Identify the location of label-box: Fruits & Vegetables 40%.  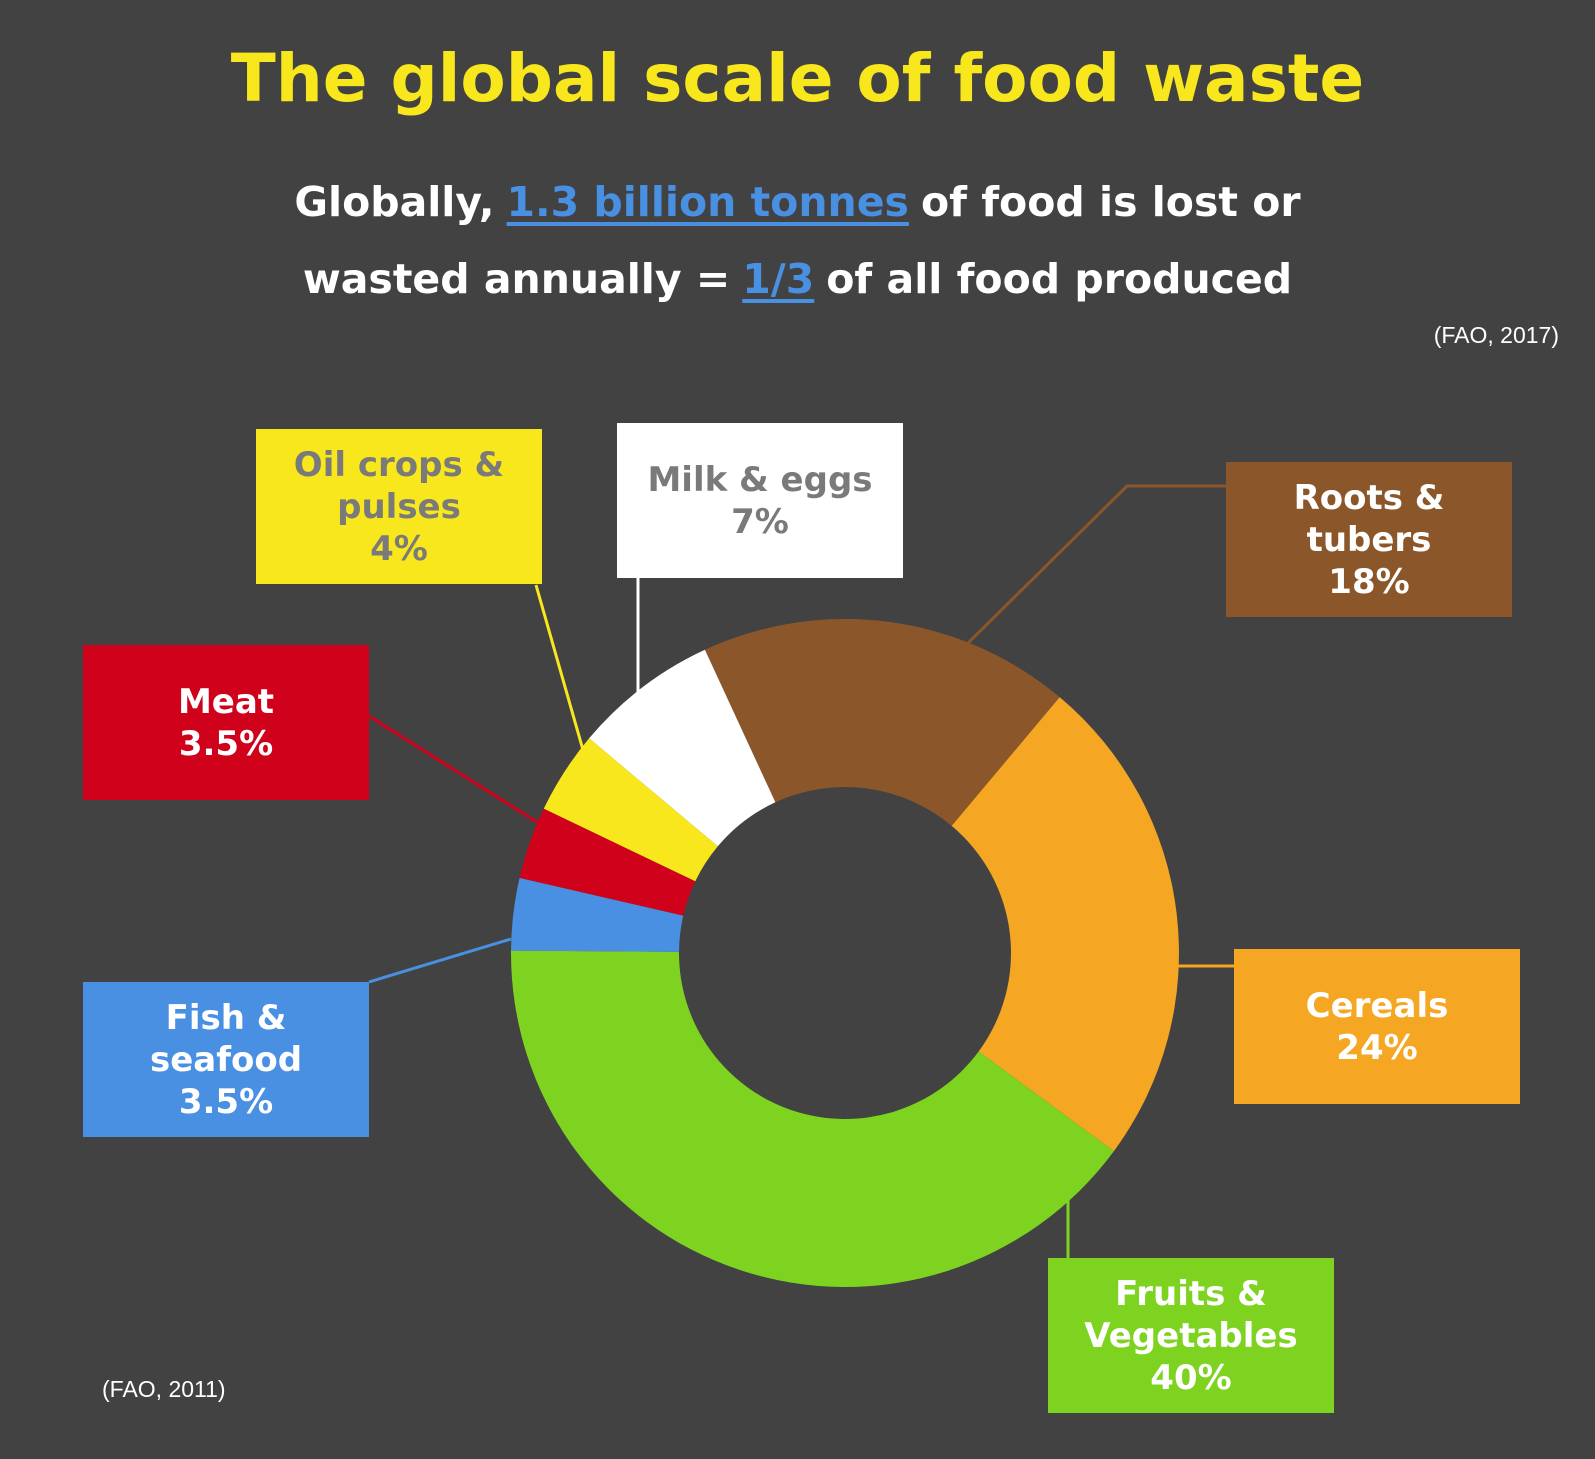
(1191, 1335).